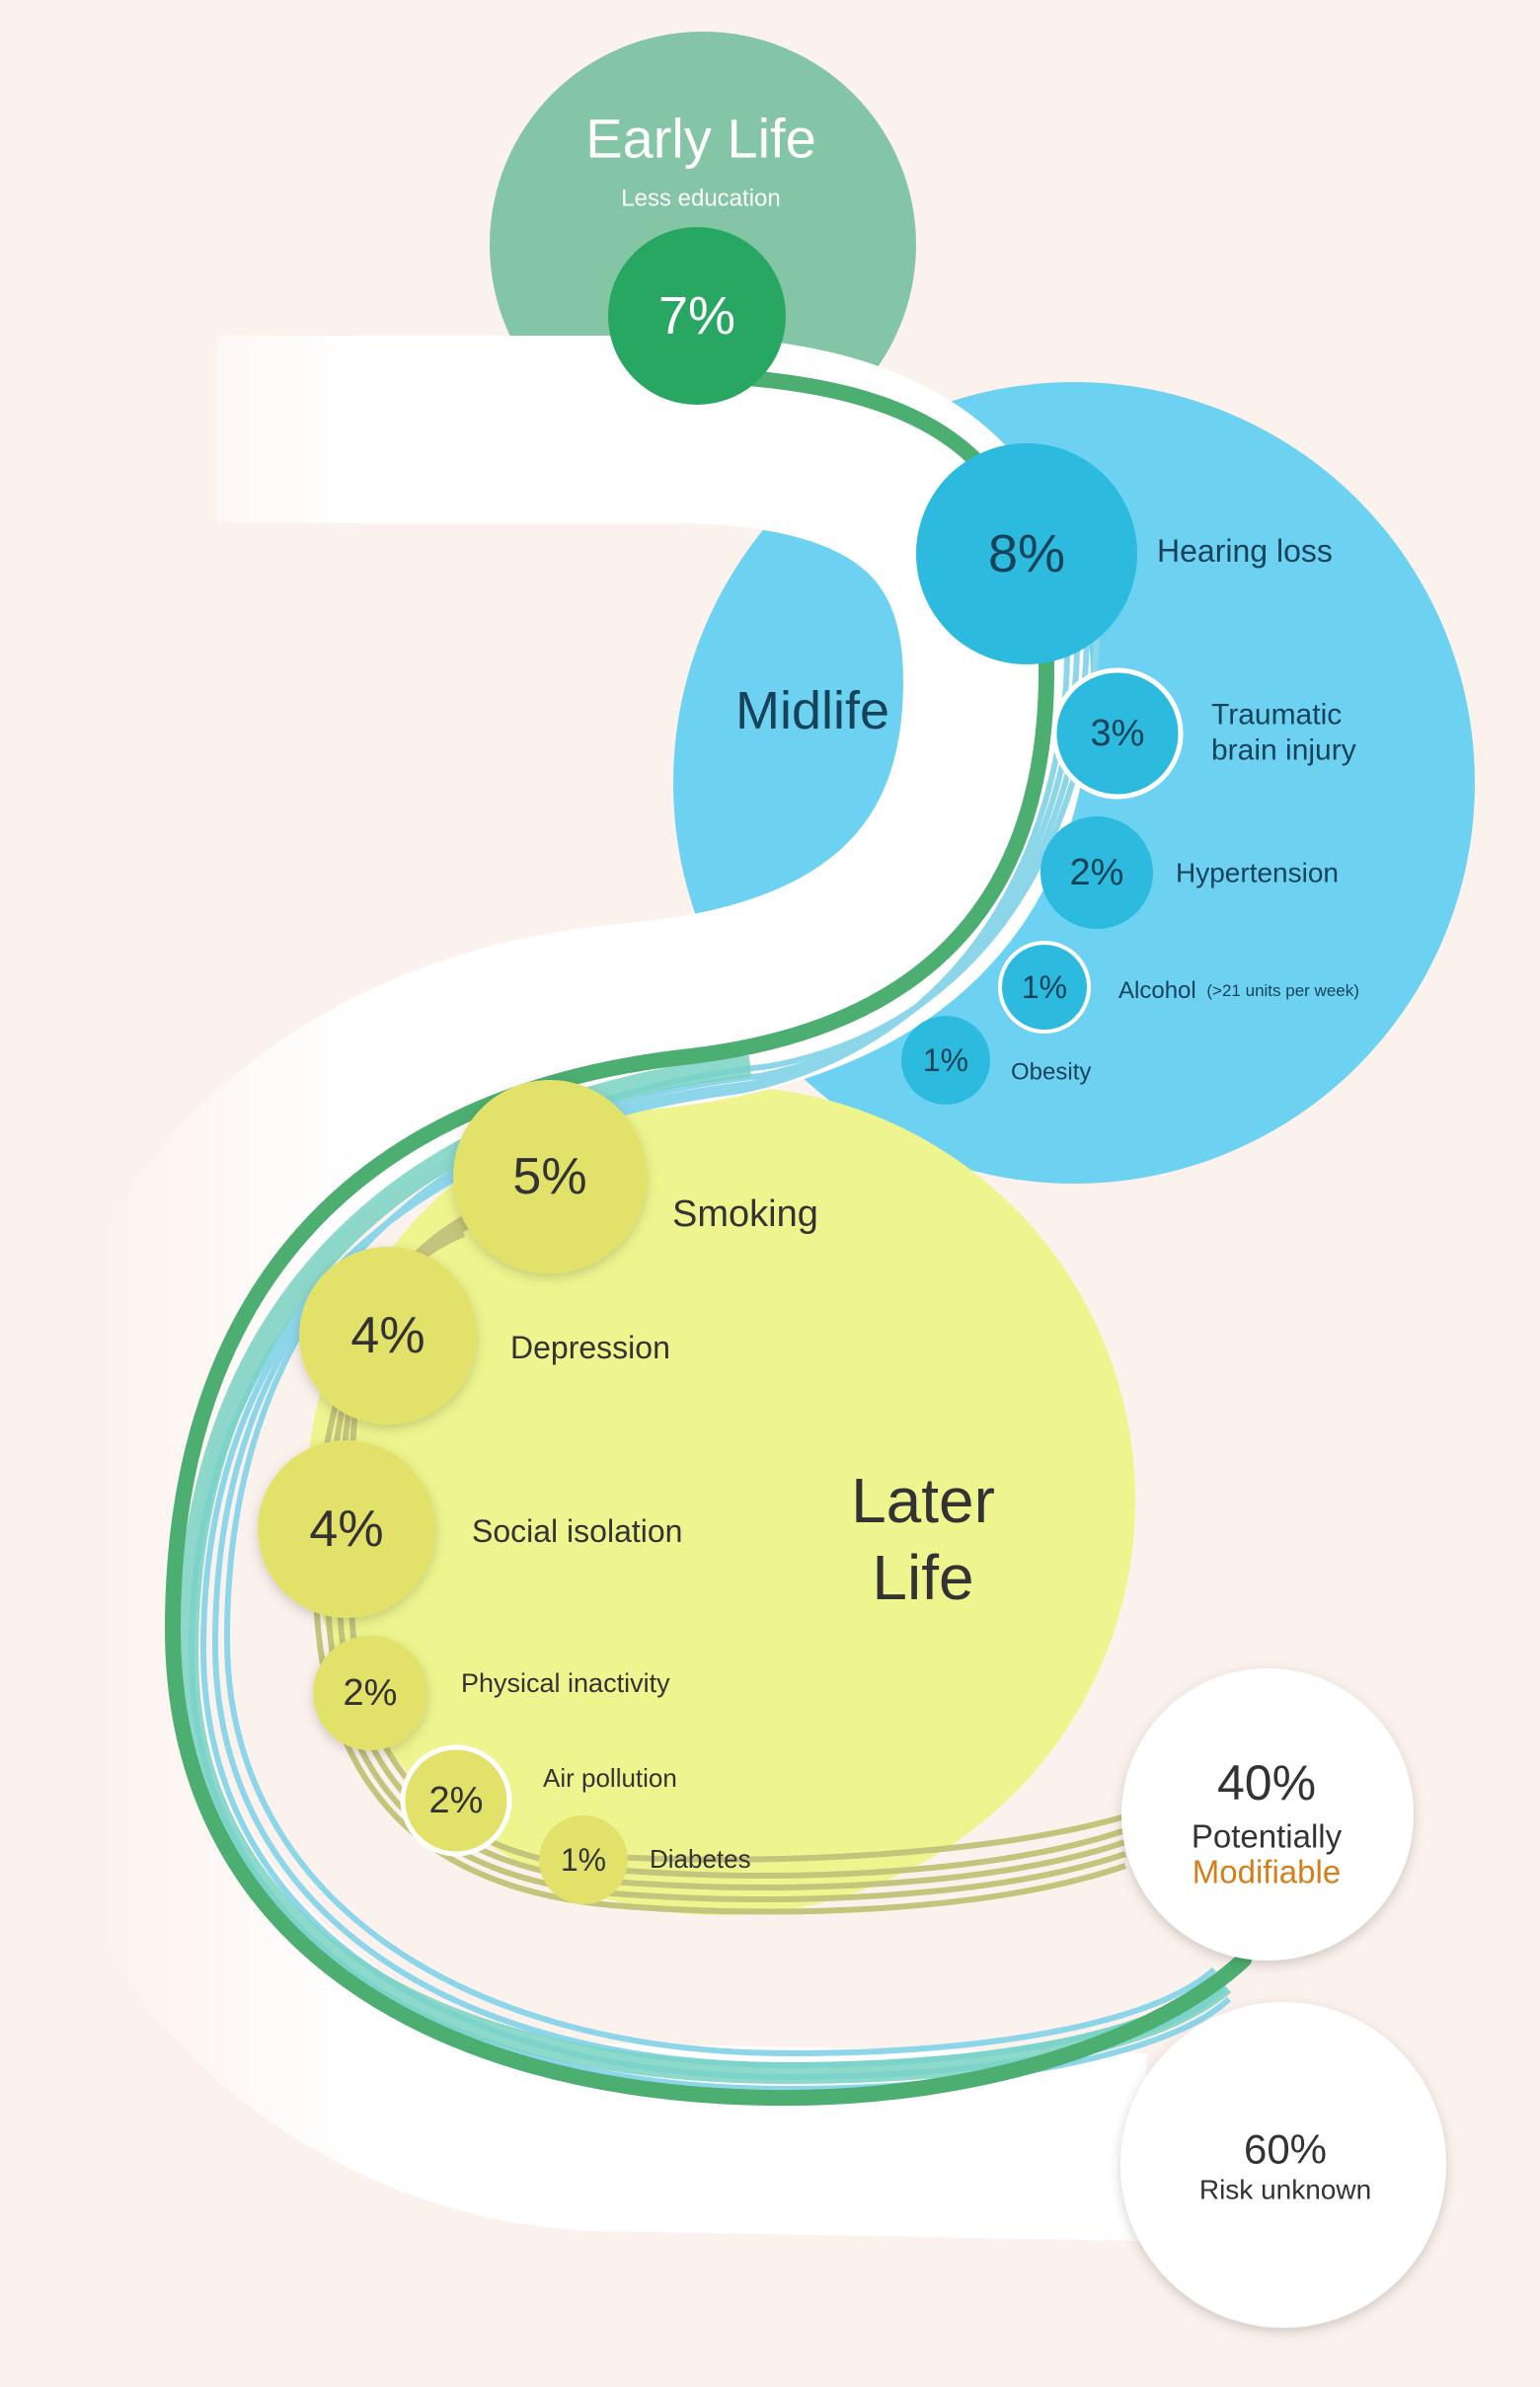 The image size is (1540, 2387). What do you see at coordinates (1124, 553) in the screenshot?
I see `factor-hearing-loss: 8% Hearing loss` at bounding box center [1124, 553].